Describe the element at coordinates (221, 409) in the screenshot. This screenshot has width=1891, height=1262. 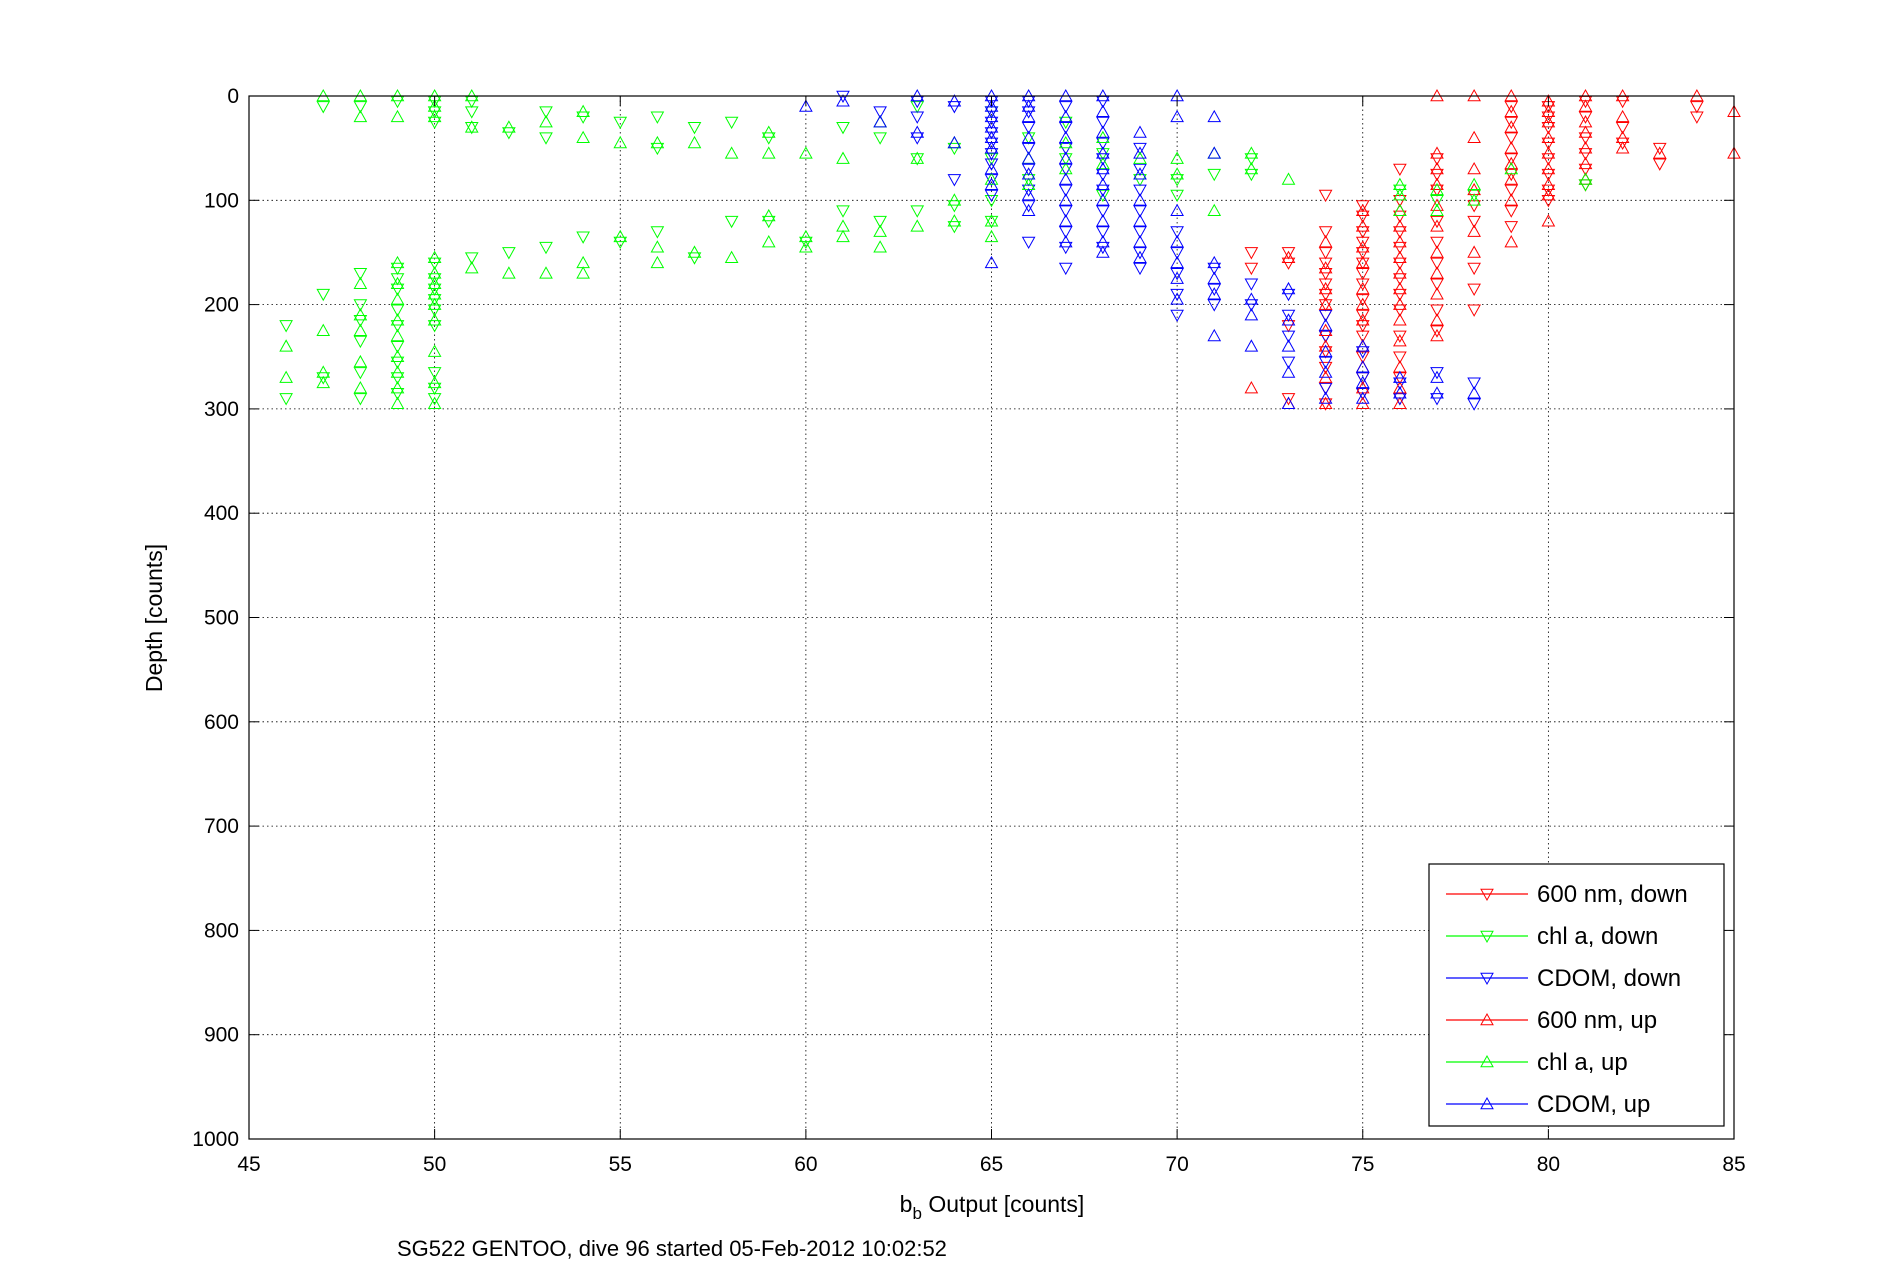
I see `y-tick-label: 300` at that location.